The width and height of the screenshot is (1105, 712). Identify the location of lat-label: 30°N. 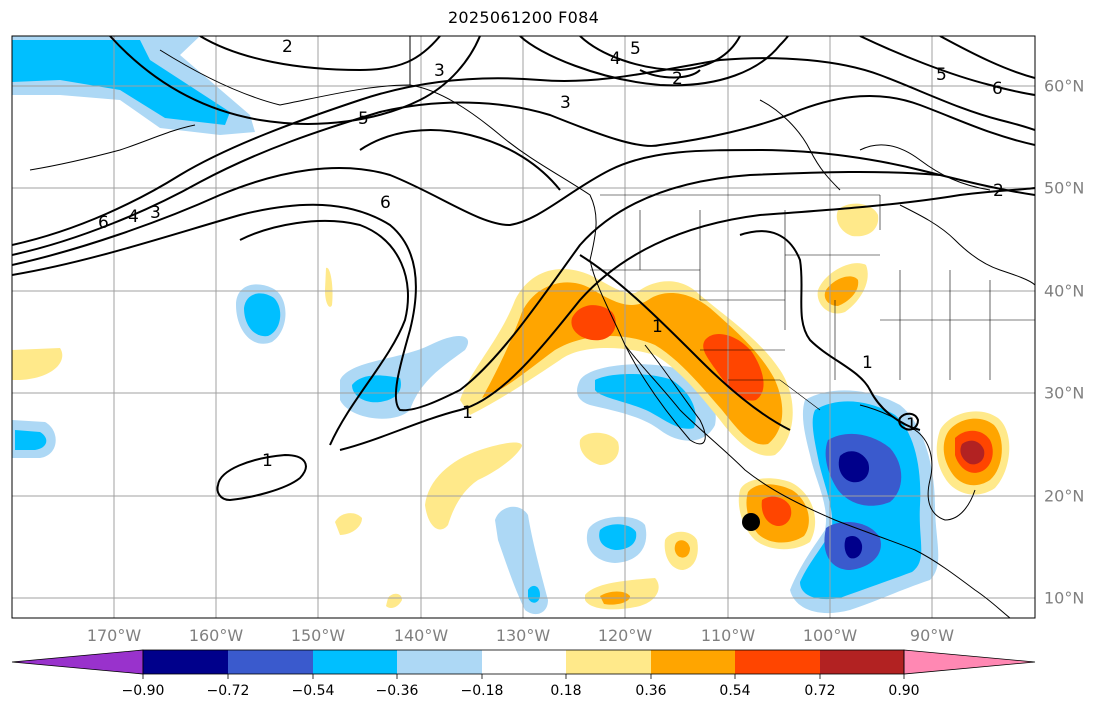
(1064, 393).